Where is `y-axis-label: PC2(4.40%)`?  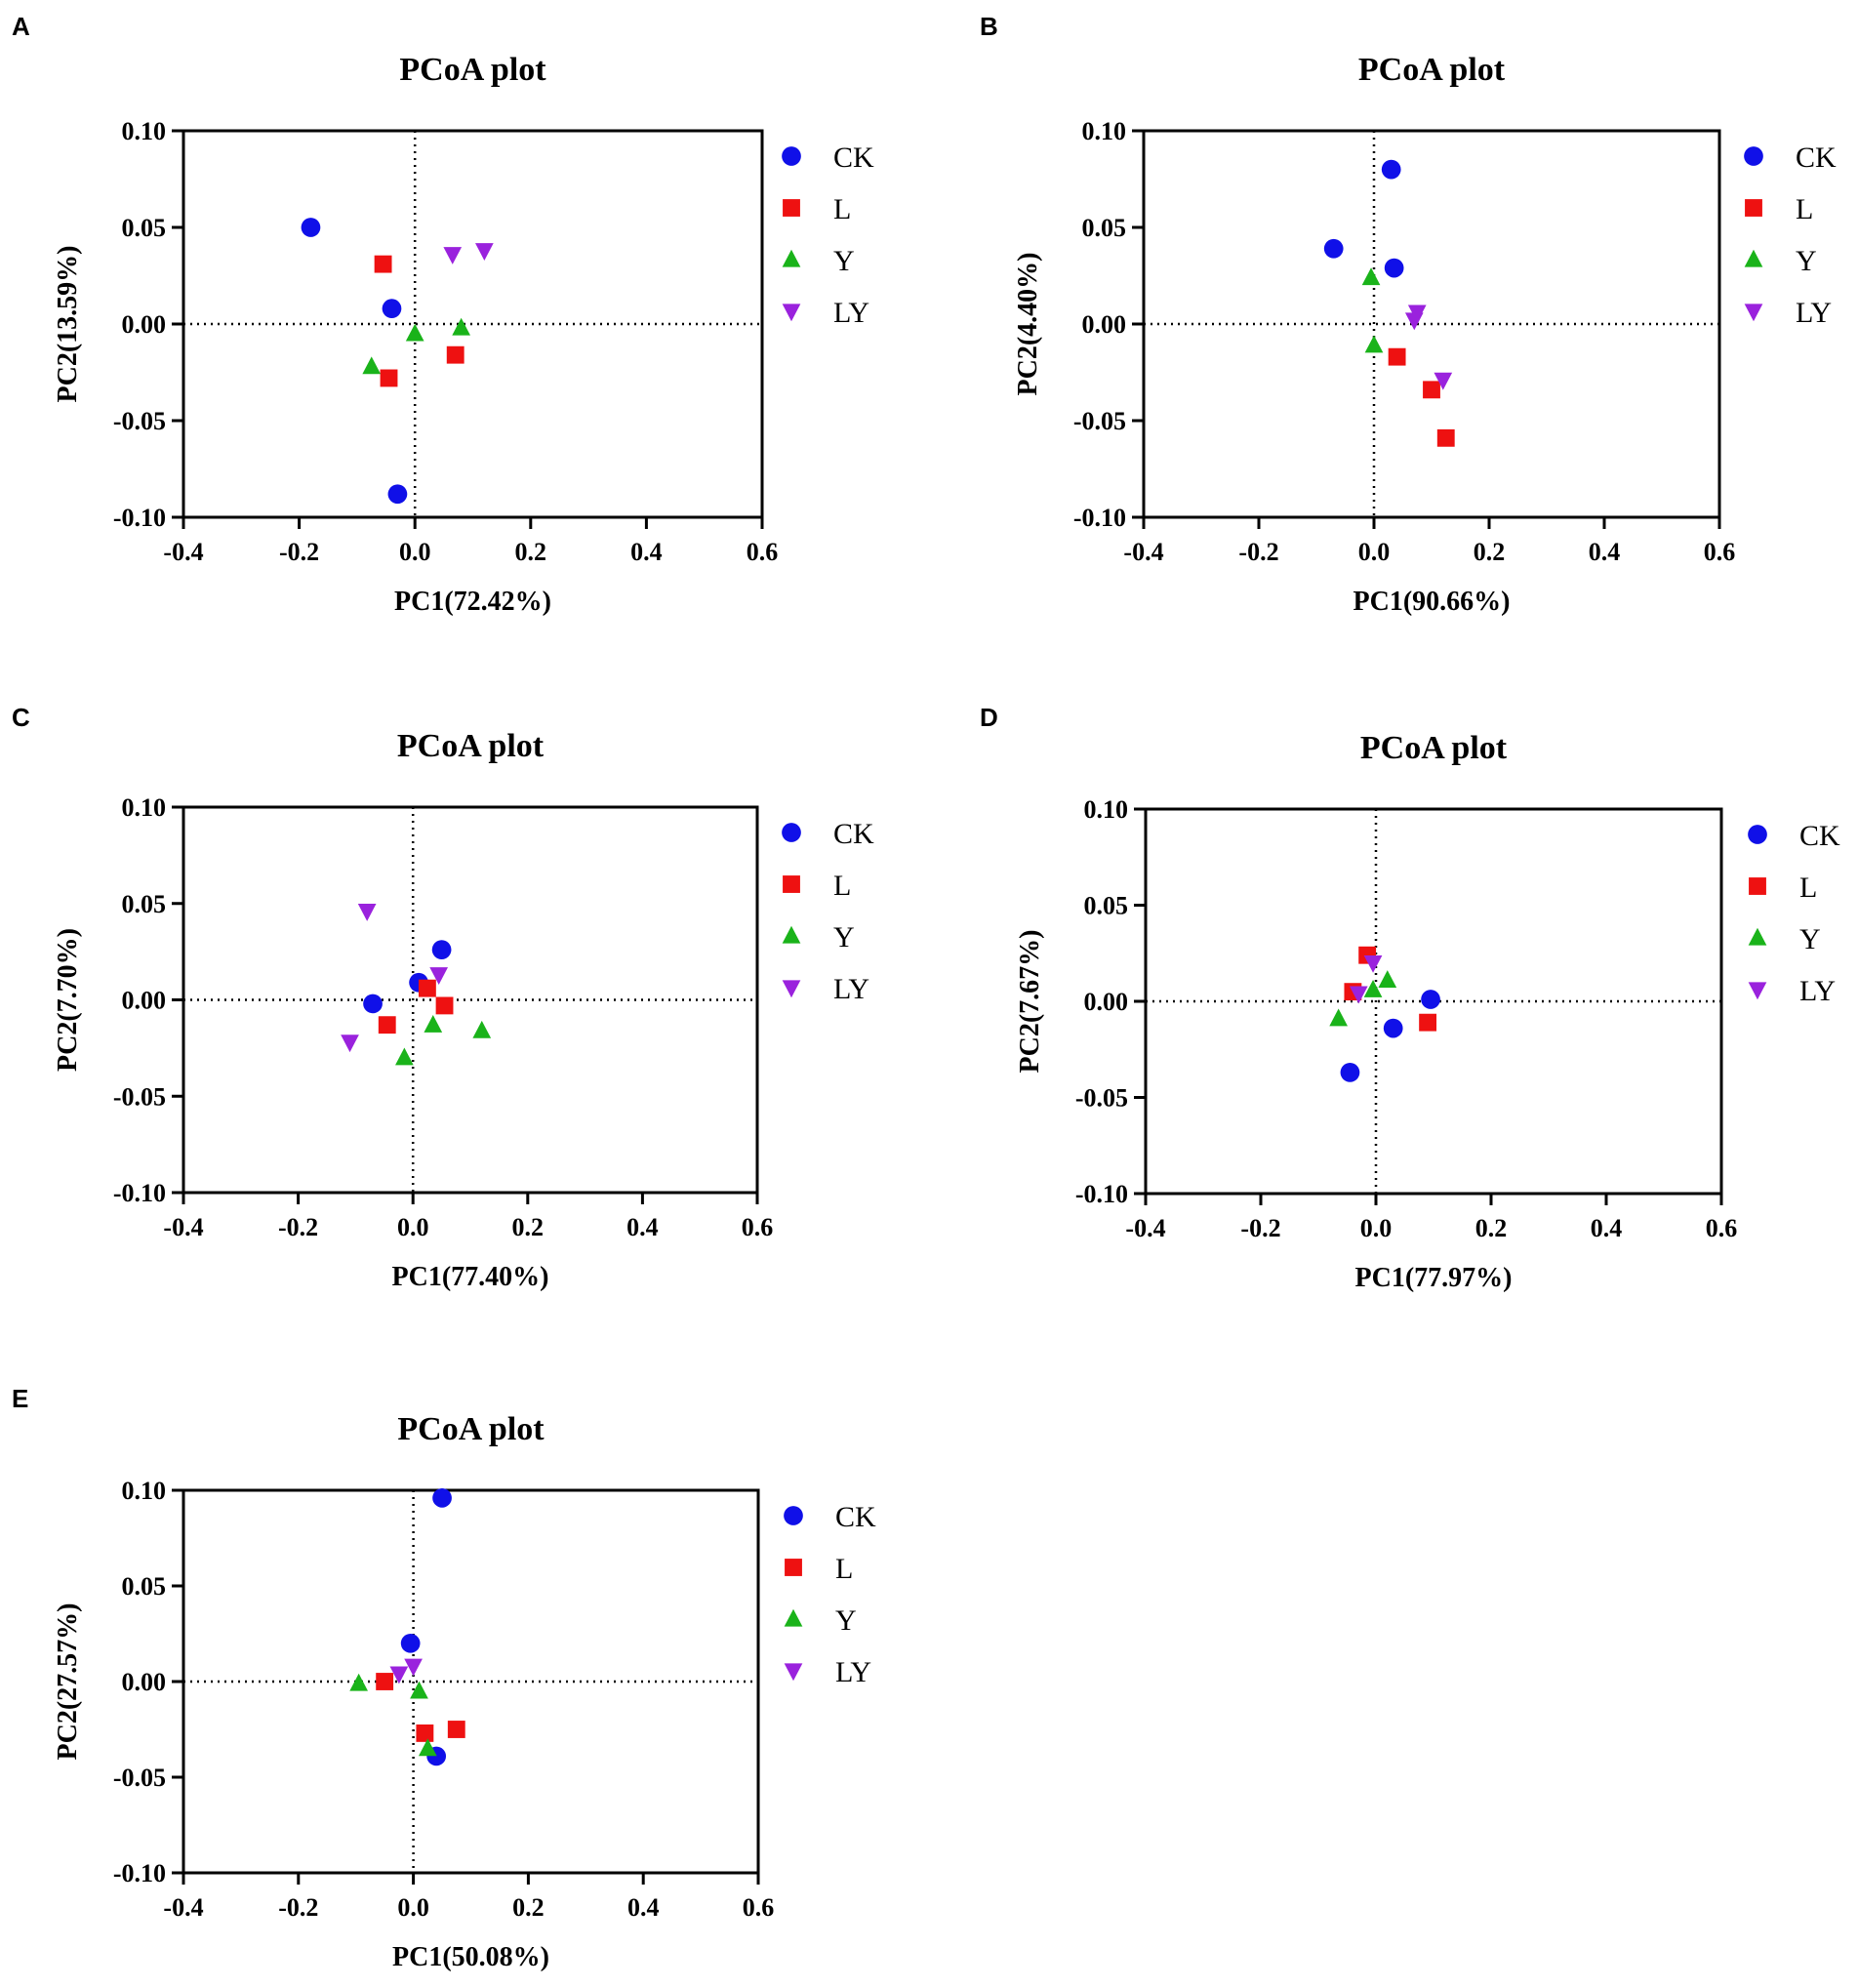 y-axis-label: PC2(4.40%) is located at coordinates (1028, 325).